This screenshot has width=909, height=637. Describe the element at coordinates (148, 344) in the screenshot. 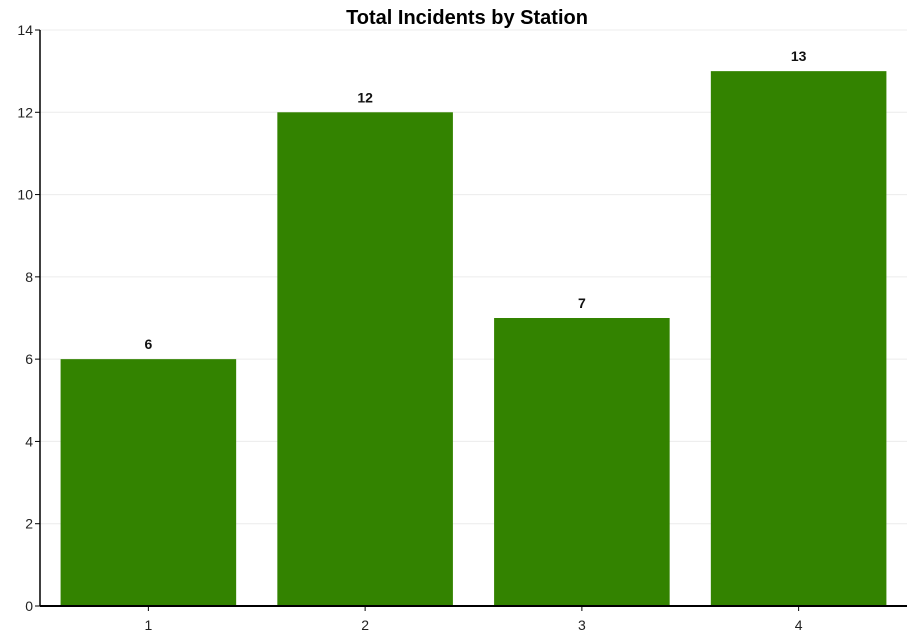

I see `data-label: 6` at that location.